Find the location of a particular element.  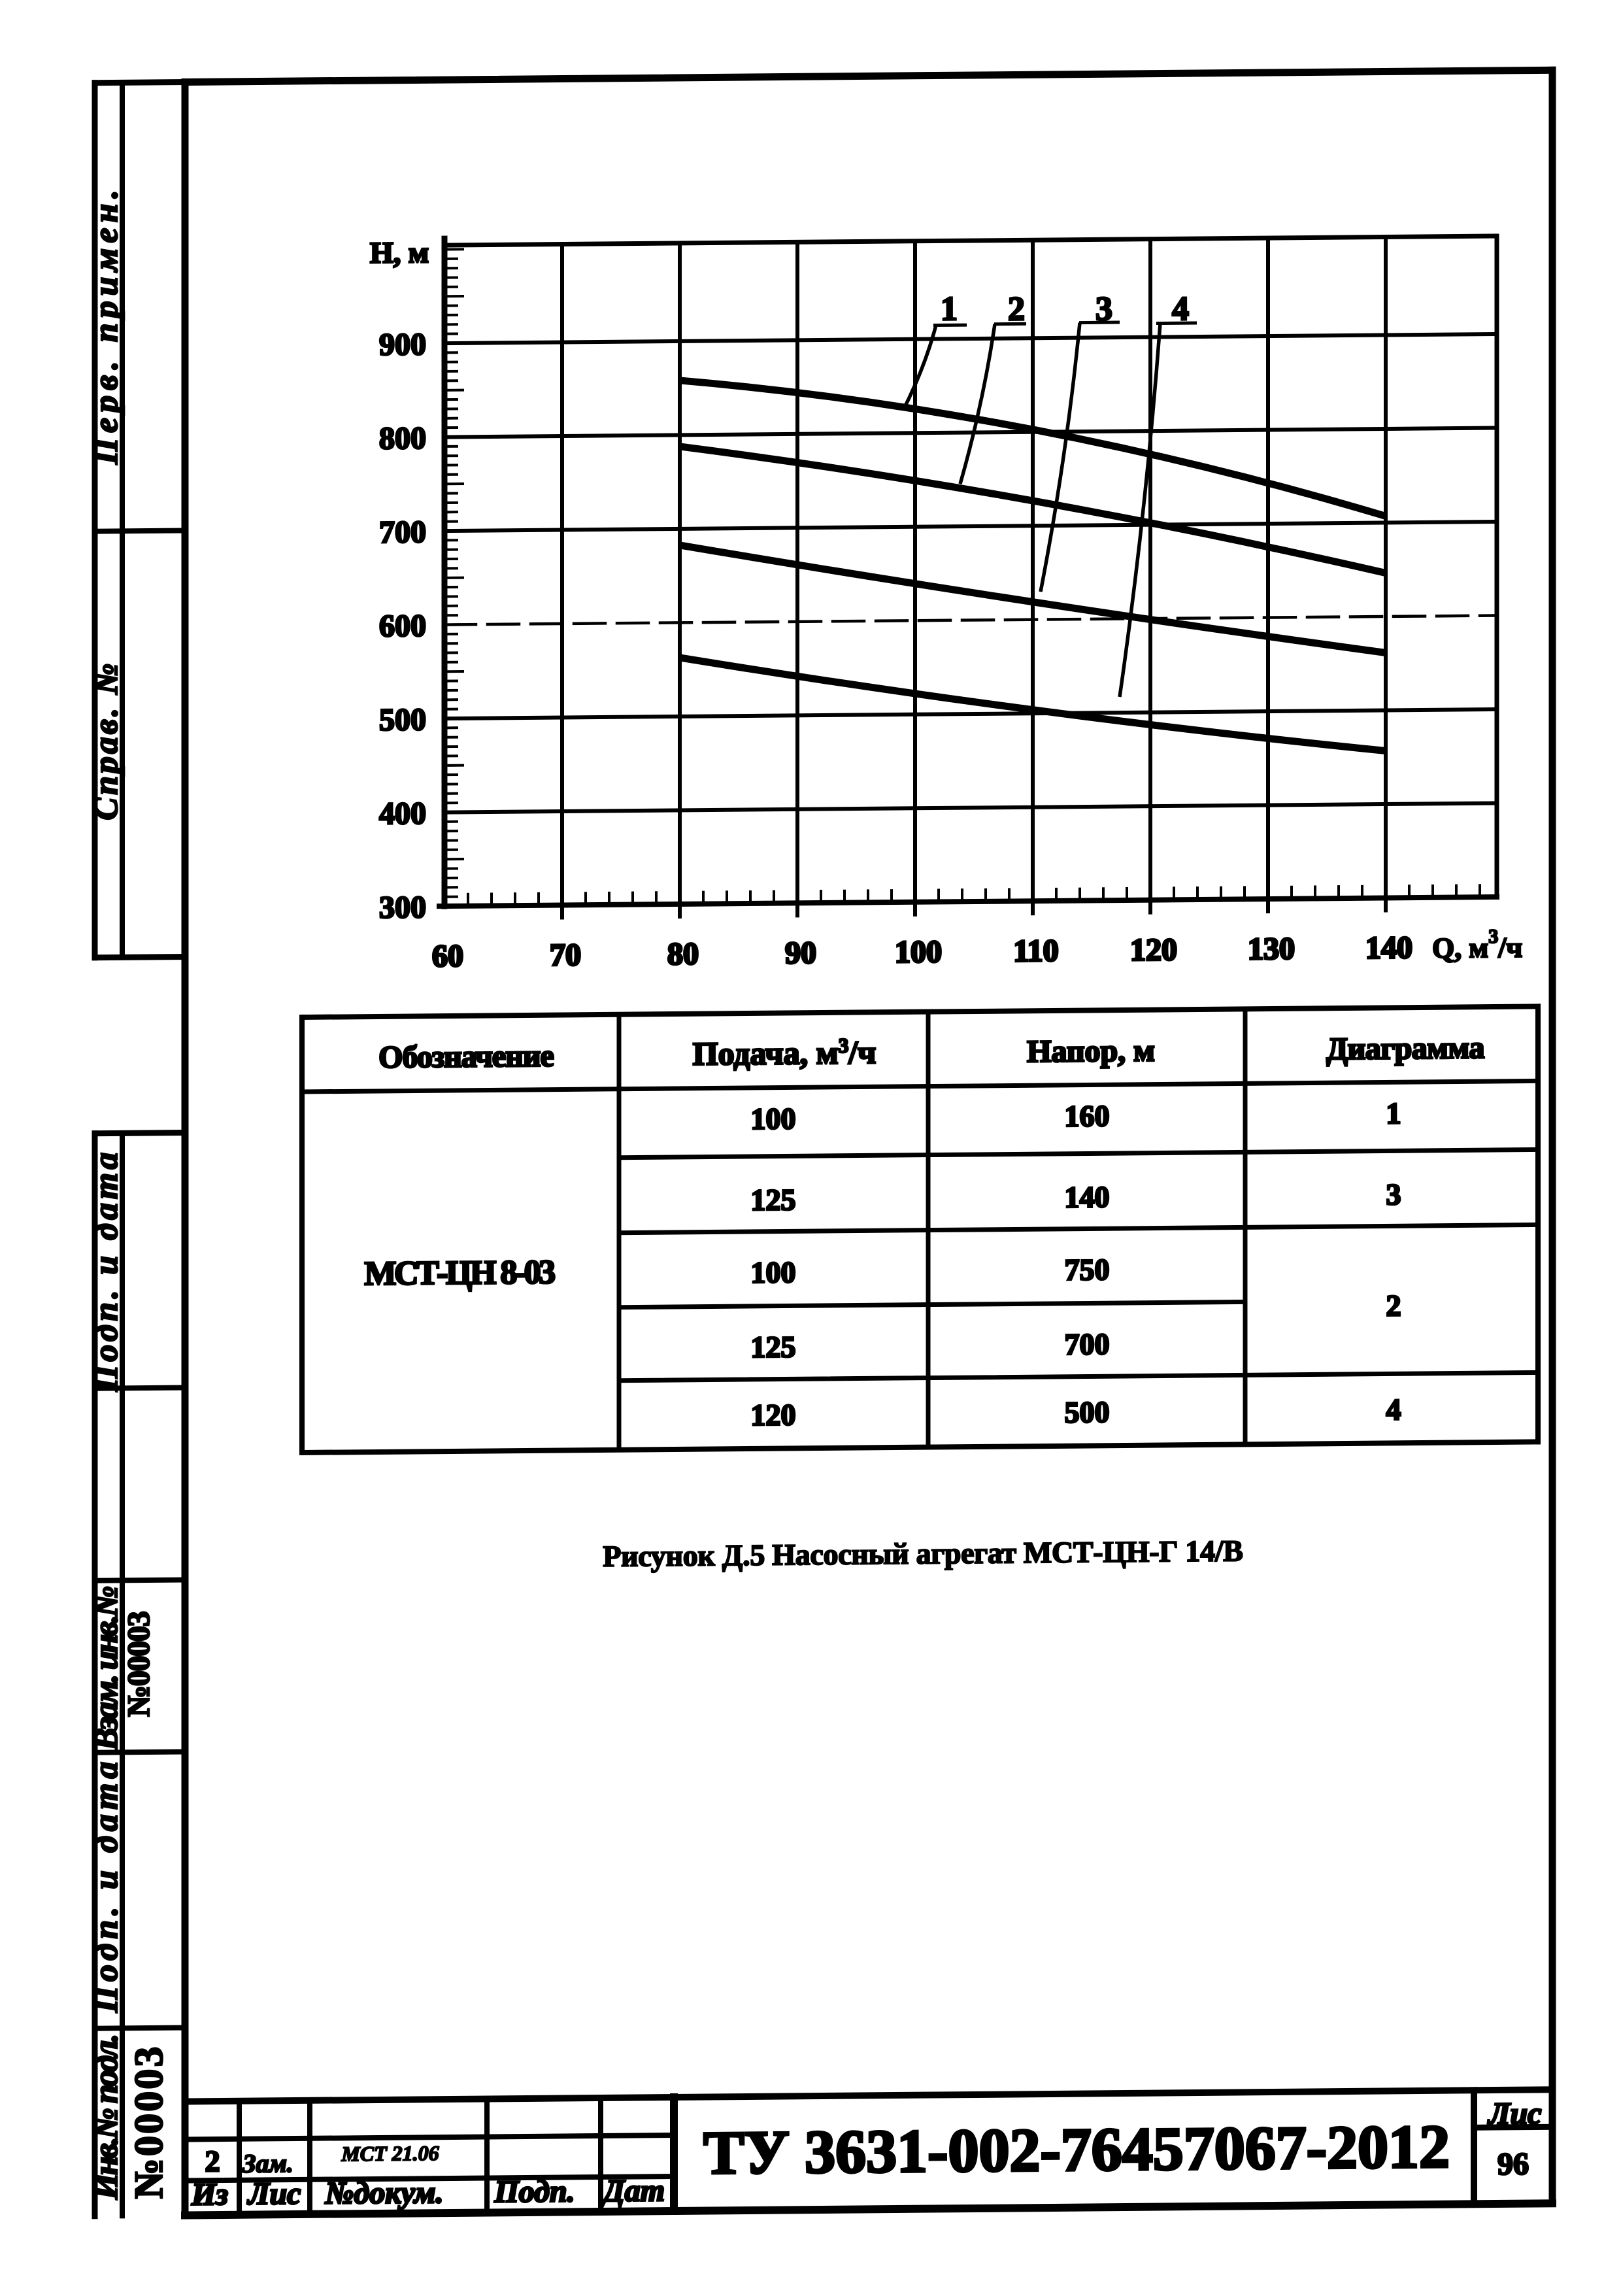

svg-text: 750 is located at coordinates (1087, 1270).